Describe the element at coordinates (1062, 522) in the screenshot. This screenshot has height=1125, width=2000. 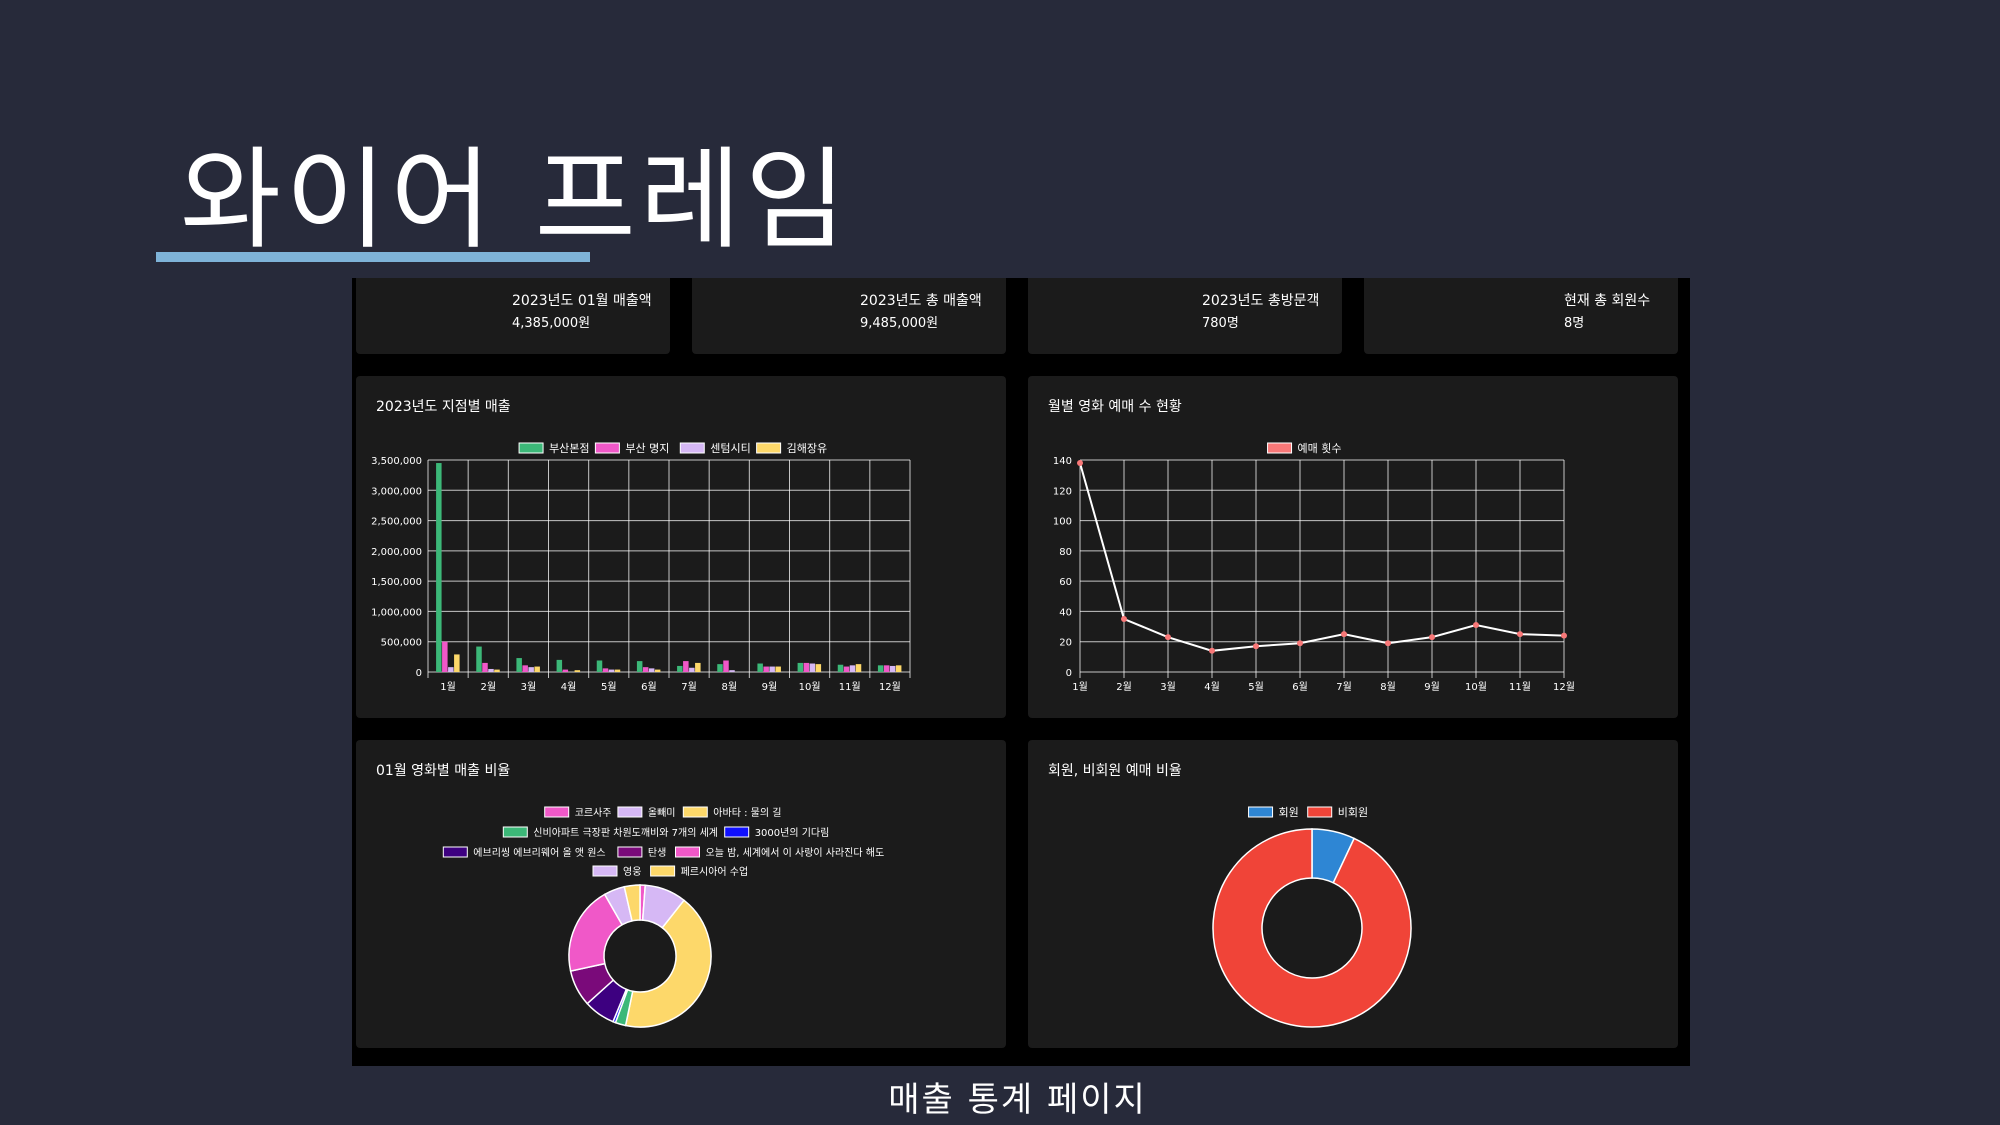
I see `y-tick-label: 100` at that location.